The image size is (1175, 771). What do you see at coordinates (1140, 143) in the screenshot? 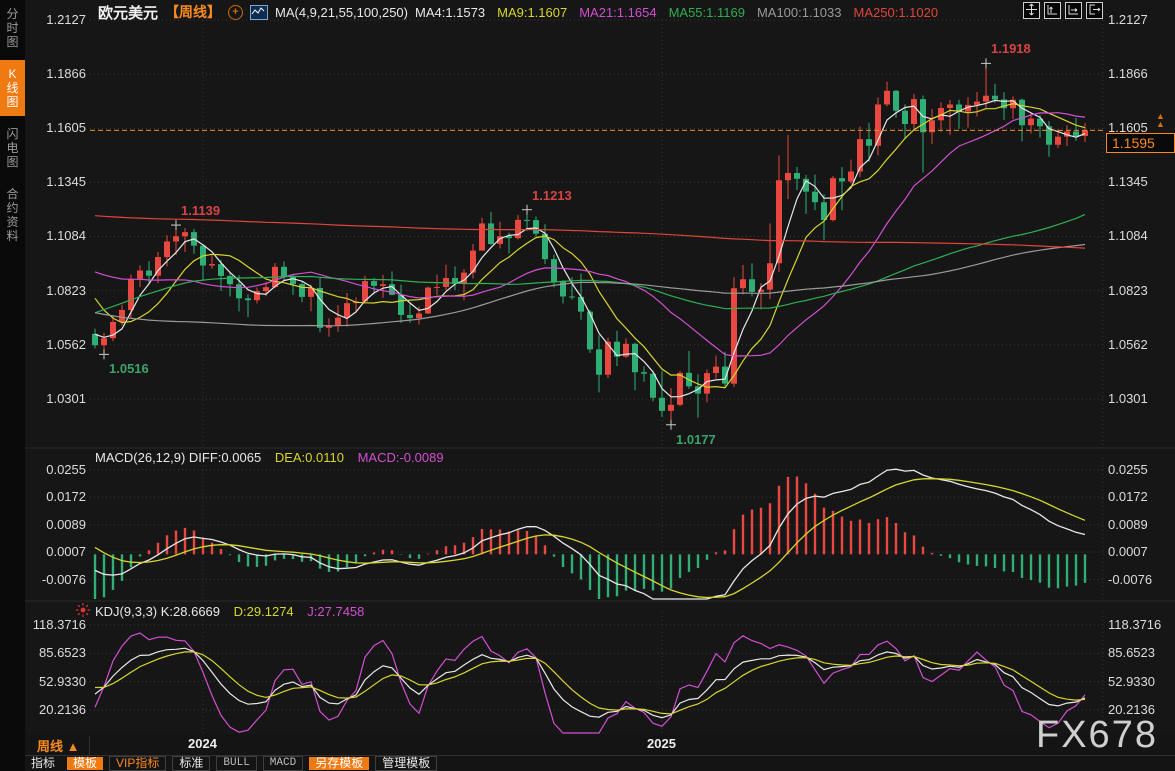
I see `current-price-tag: 1.1595` at bounding box center [1140, 143].